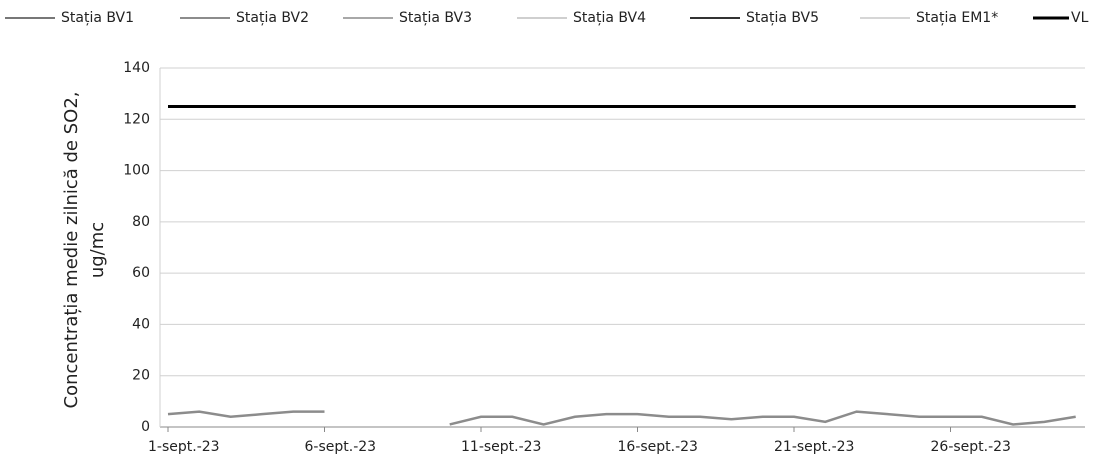  What do you see at coordinates (814, 447) in the screenshot?
I see `x-tick-label: 21-sept.-23` at bounding box center [814, 447].